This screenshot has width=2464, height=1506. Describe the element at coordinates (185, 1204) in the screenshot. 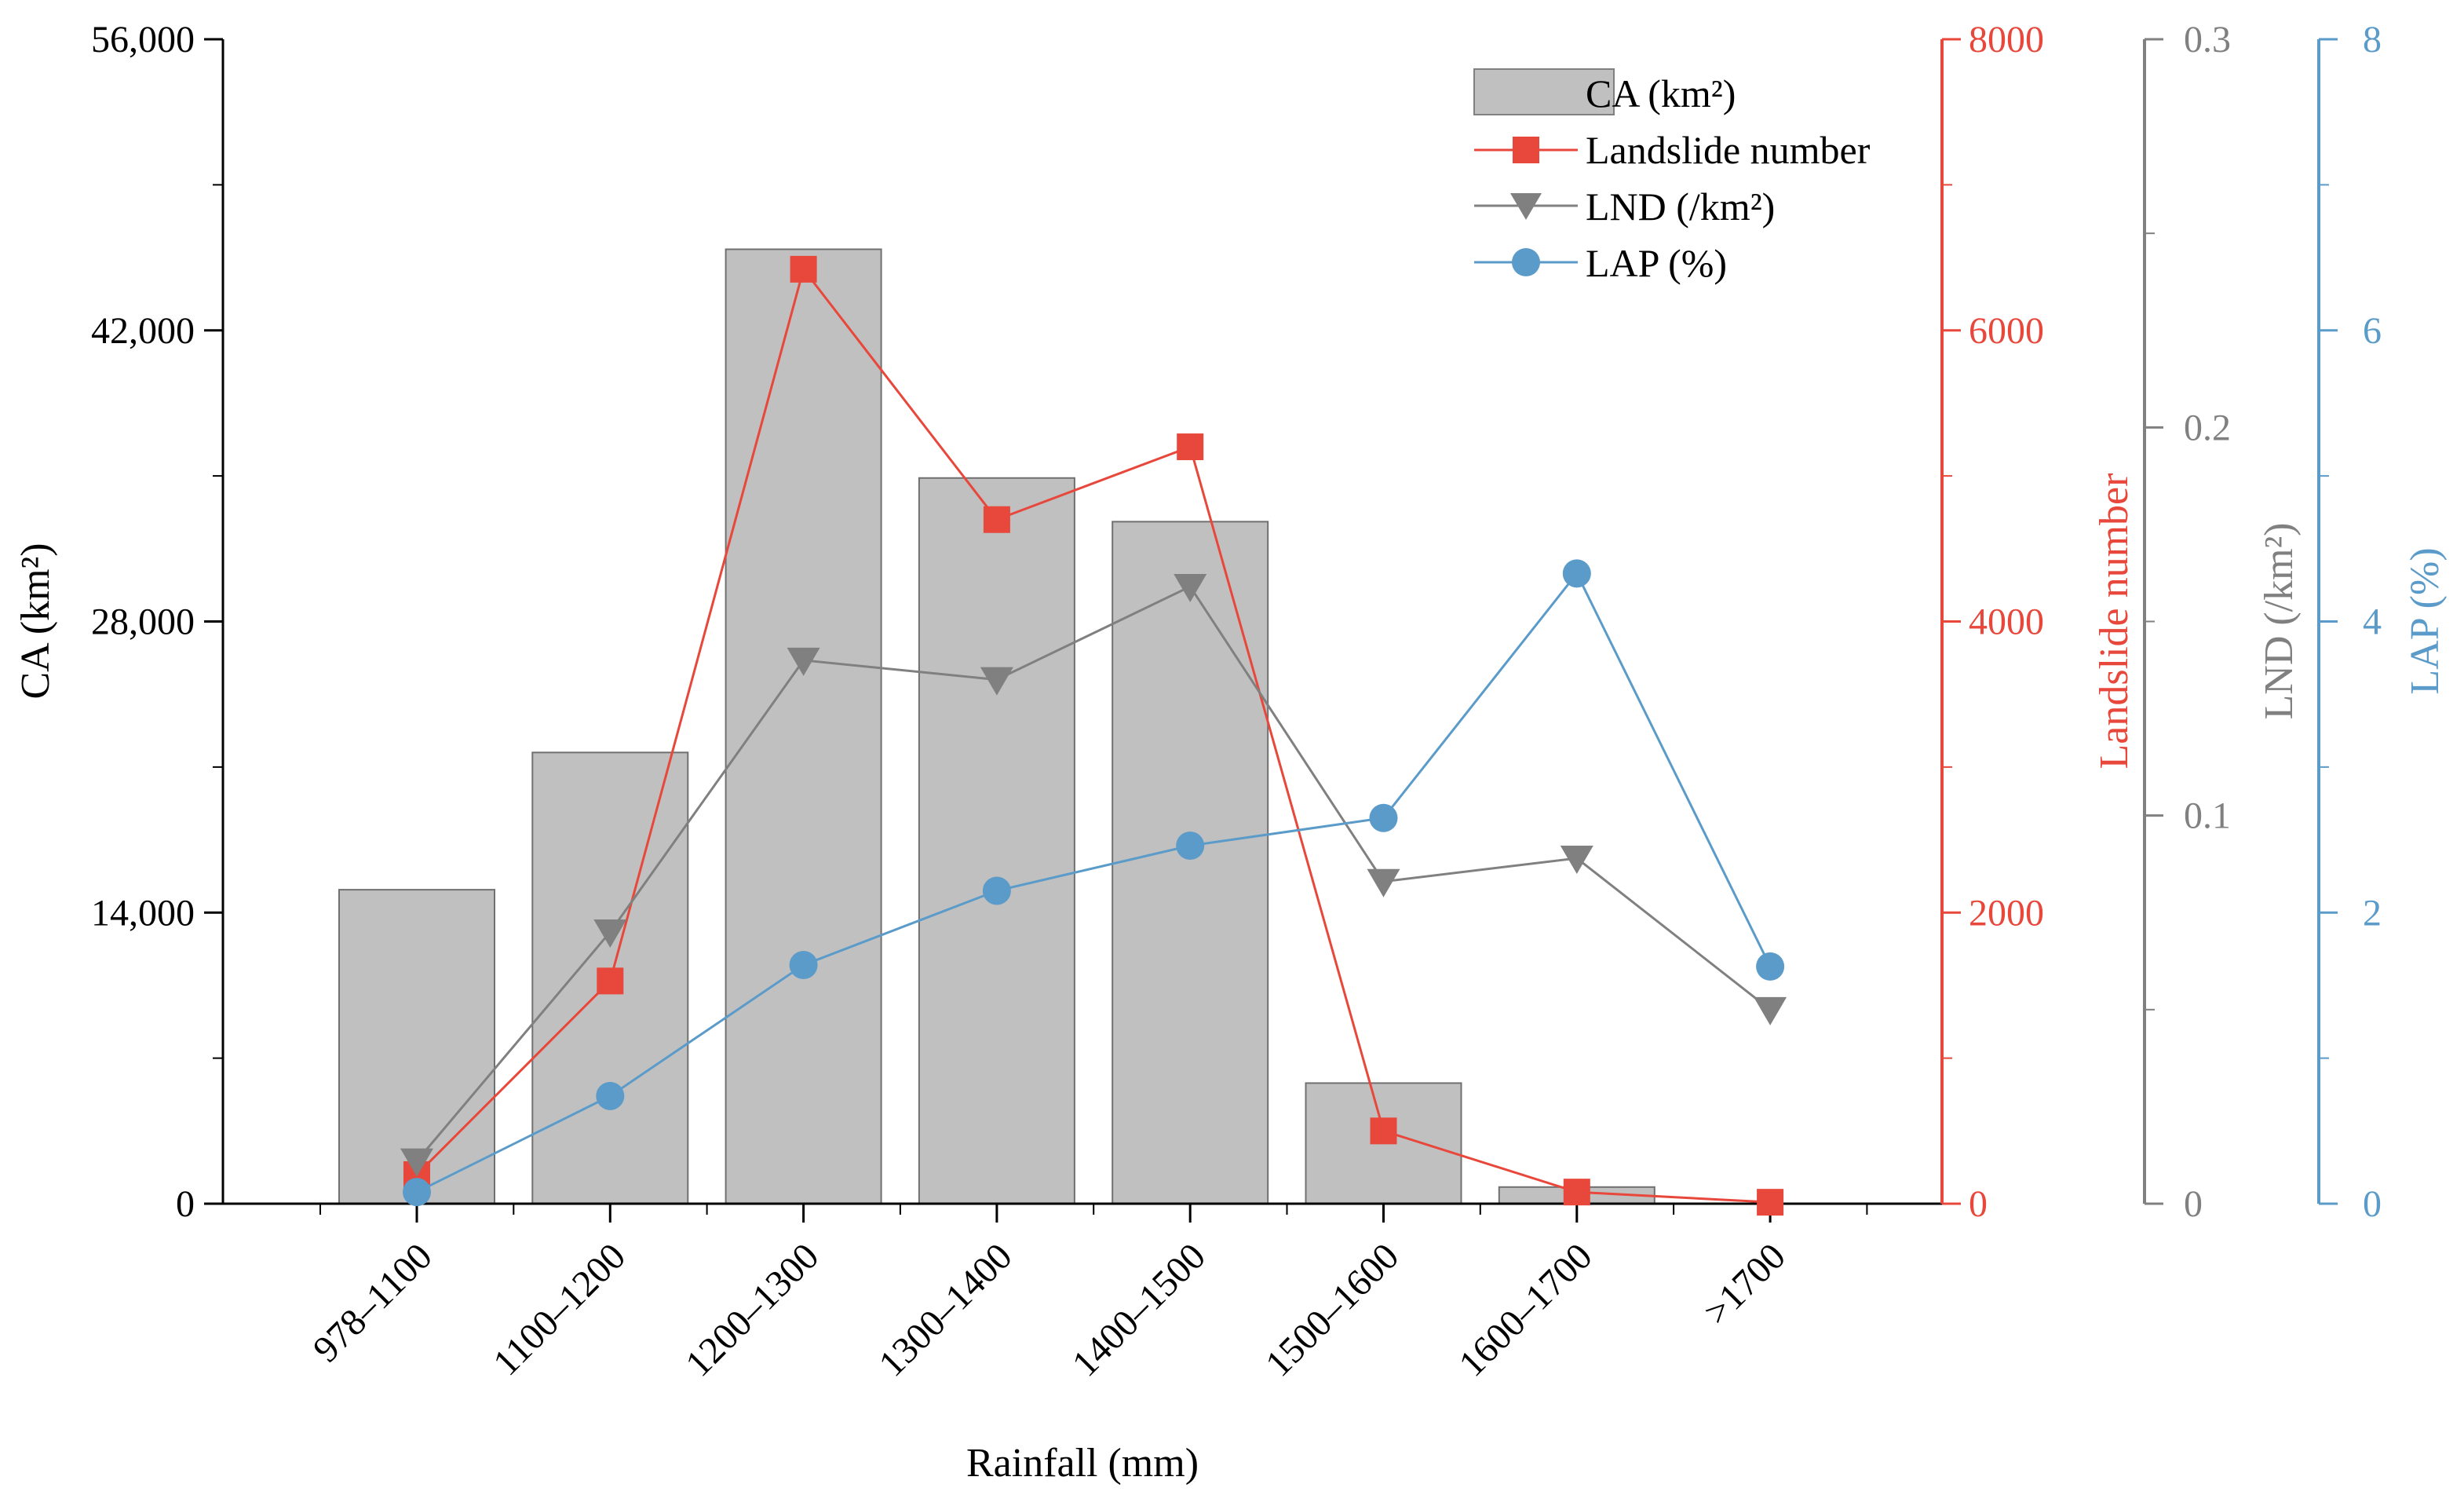

I see `ca-tick-label: 0` at that location.